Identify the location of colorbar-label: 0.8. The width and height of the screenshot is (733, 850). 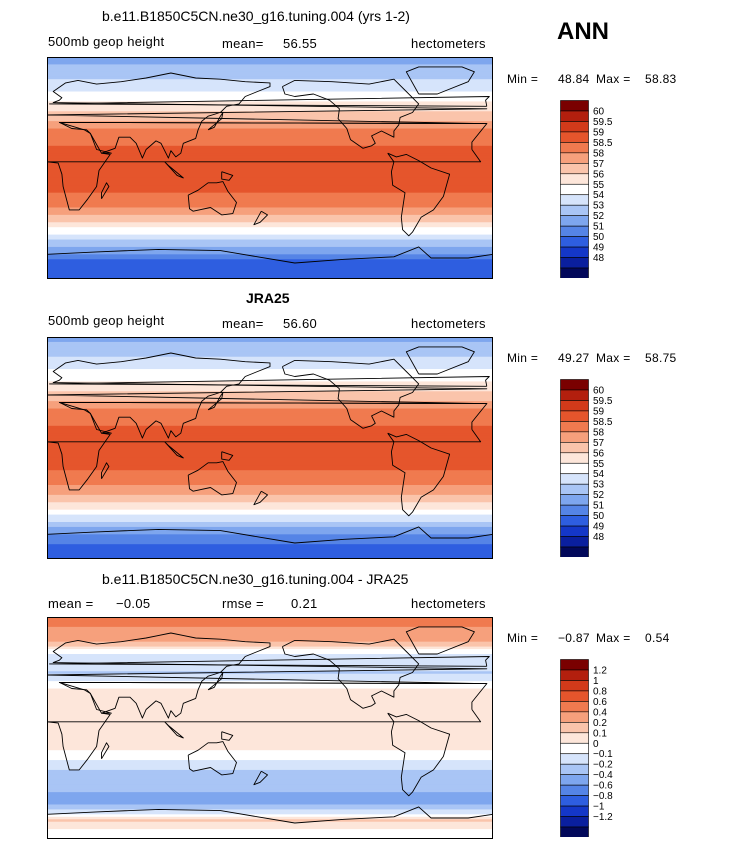
(600, 691).